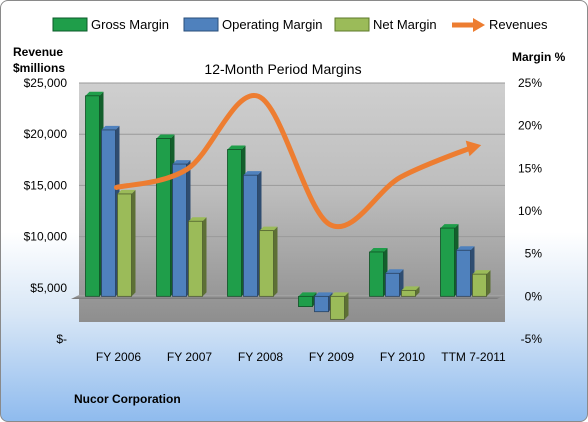 The height and width of the screenshot is (422, 588). Describe the element at coordinates (539, 57) in the screenshot. I see `right-axis-title: Margin %` at that location.